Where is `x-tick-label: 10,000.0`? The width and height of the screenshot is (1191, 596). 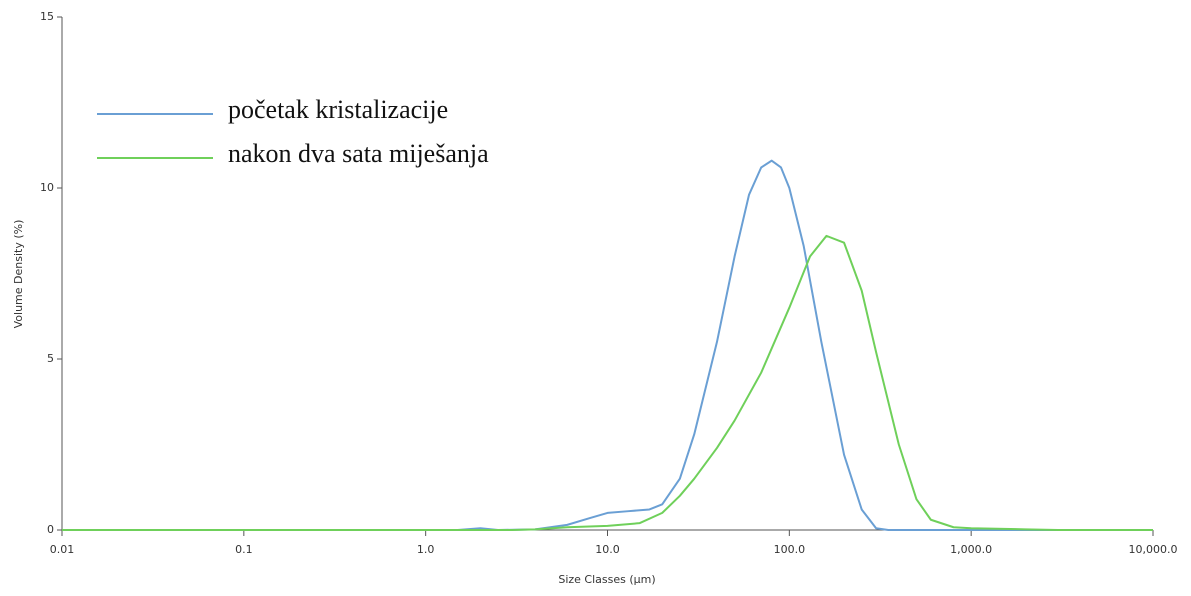
x-tick-label: 10,000.0 is located at coordinates (1153, 549).